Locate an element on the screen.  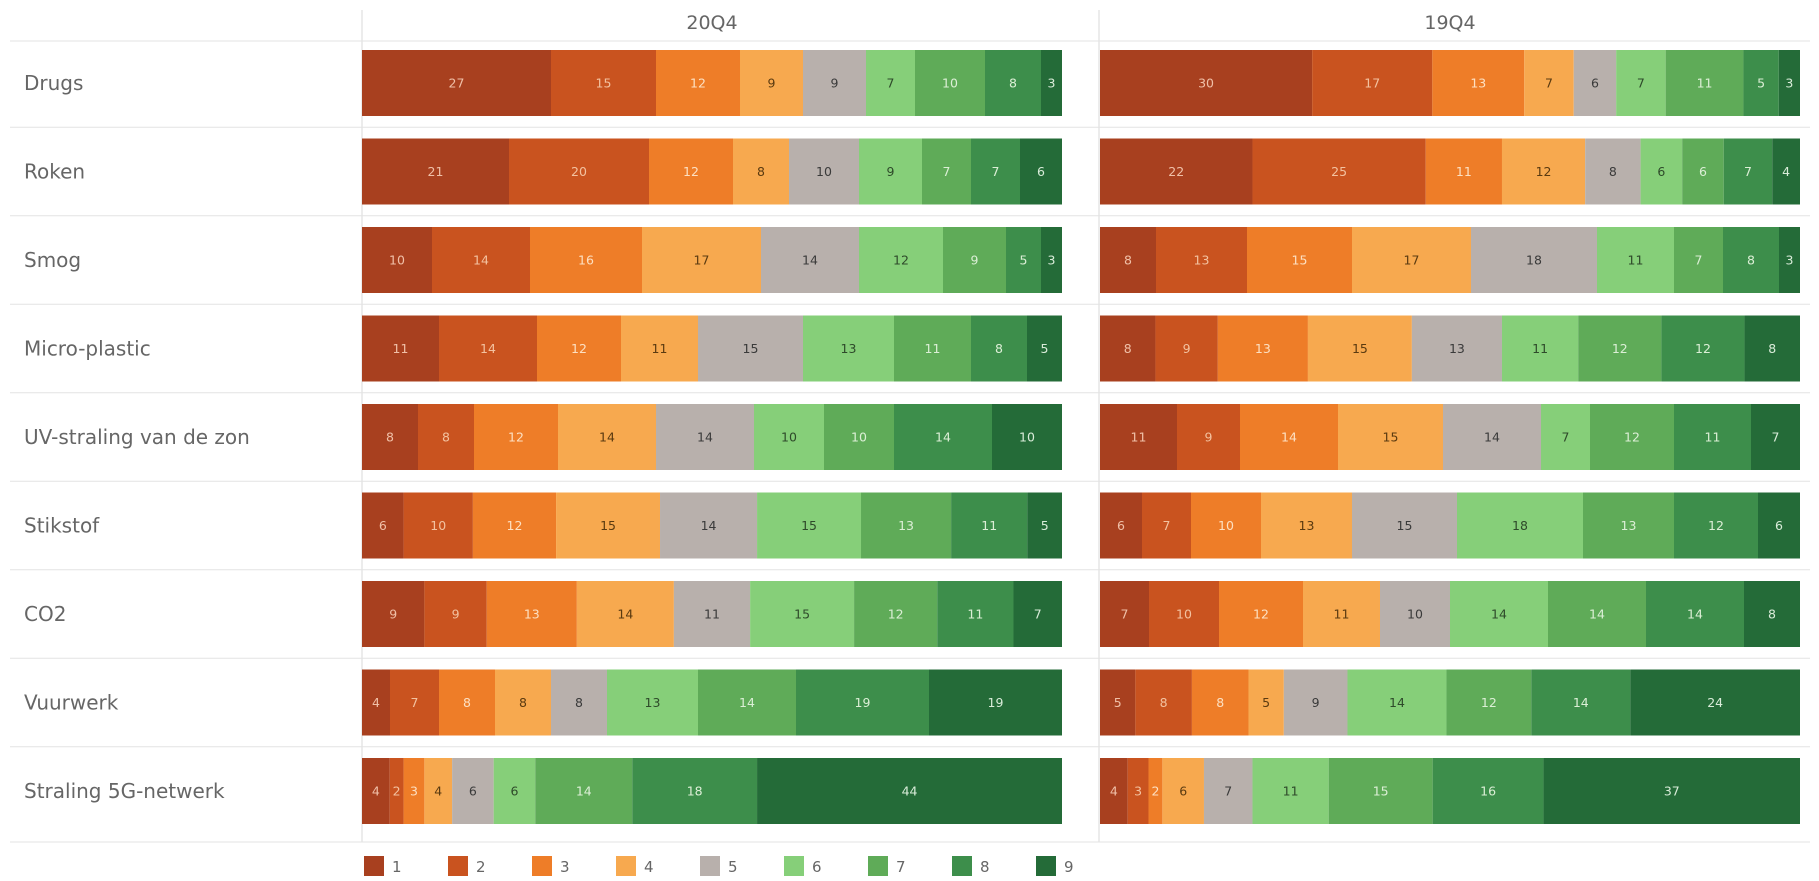
row-label: Roken is located at coordinates (54, 172).